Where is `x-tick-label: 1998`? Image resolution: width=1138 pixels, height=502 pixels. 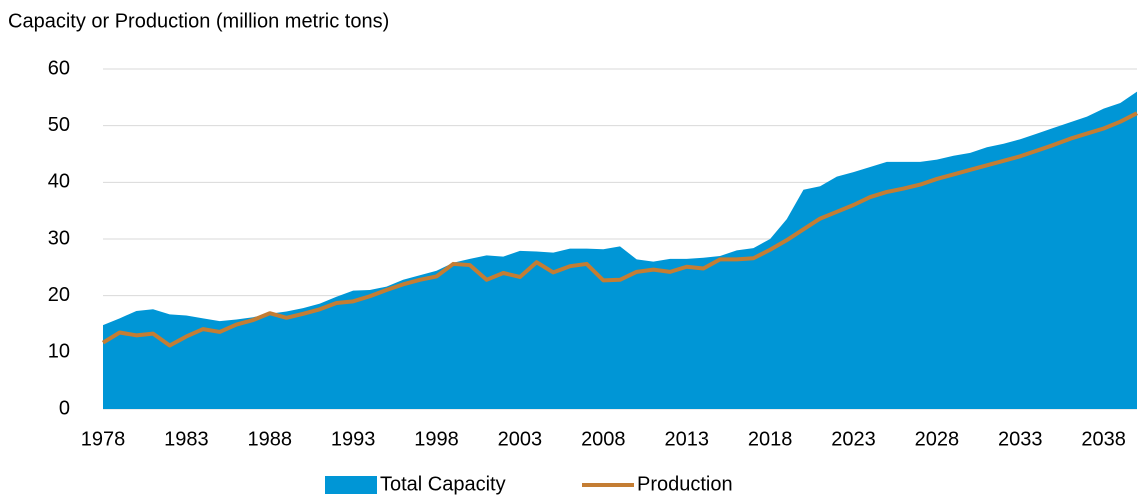 x-tick-label: 1998 is located at coordinates (436, 439).